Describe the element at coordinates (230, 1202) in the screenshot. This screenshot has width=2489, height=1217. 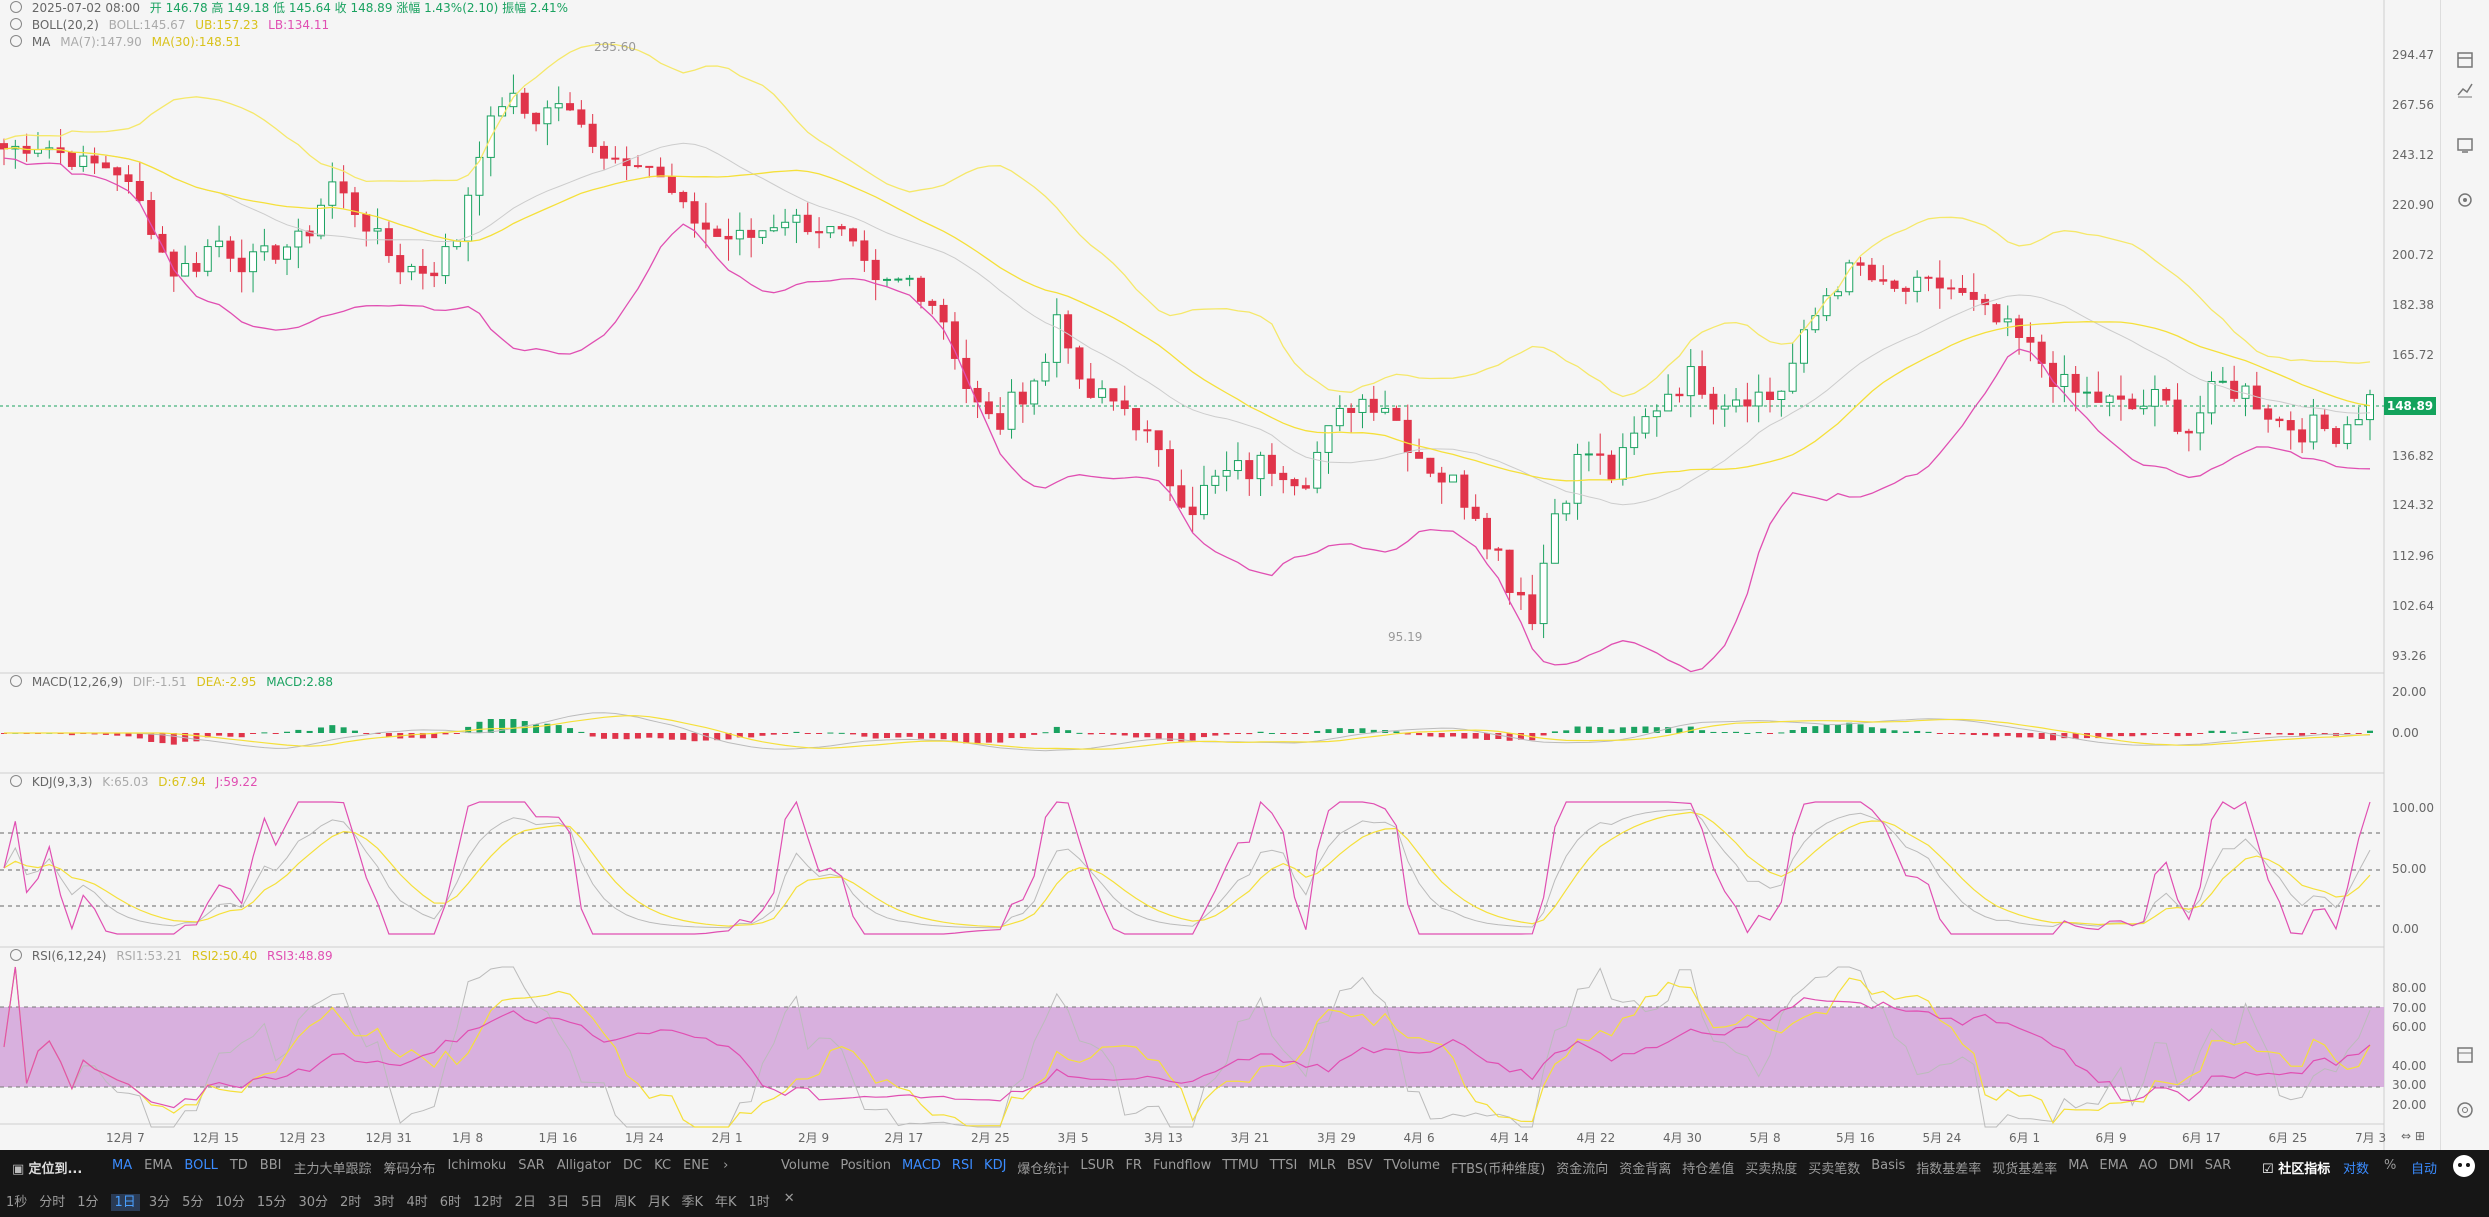
I see `timeframe-10分: 10分` at that location.